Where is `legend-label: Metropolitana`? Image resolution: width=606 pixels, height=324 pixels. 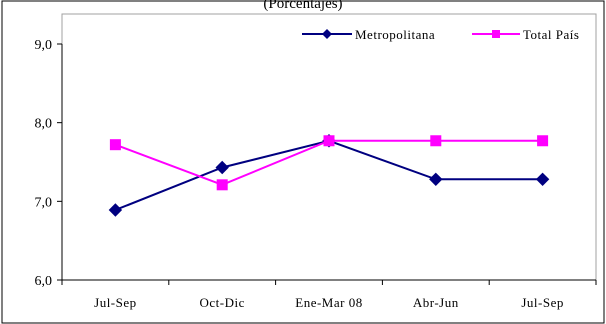
legend-label: Metropolitana is located at coordinates (395, 34).